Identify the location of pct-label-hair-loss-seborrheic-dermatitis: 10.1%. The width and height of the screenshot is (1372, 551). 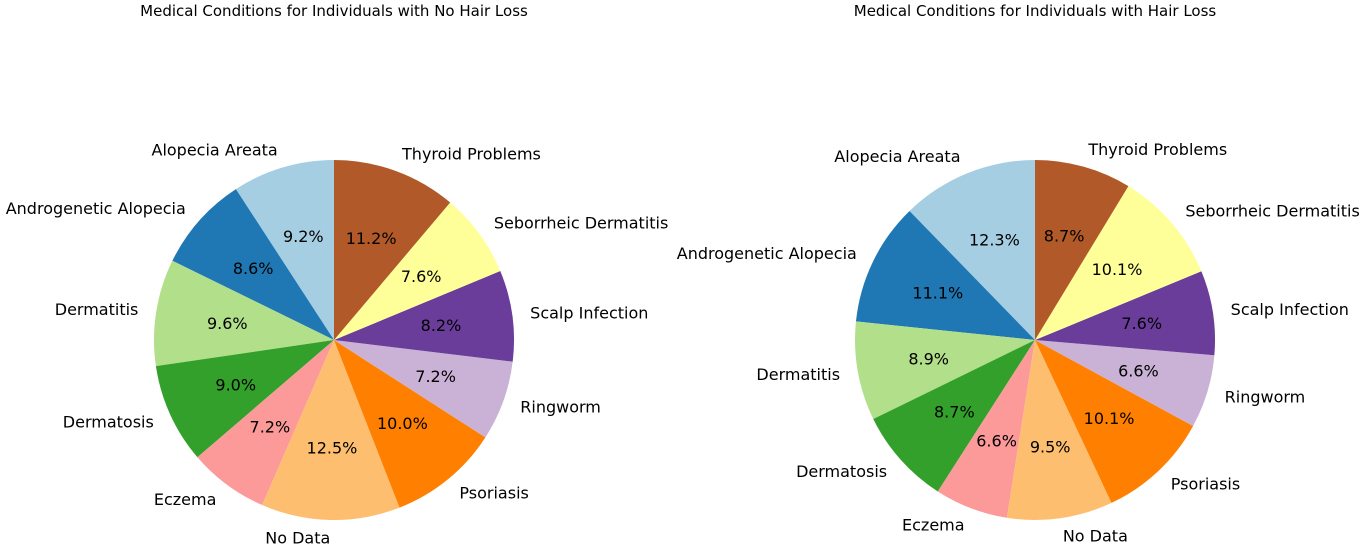
(1117, 269).